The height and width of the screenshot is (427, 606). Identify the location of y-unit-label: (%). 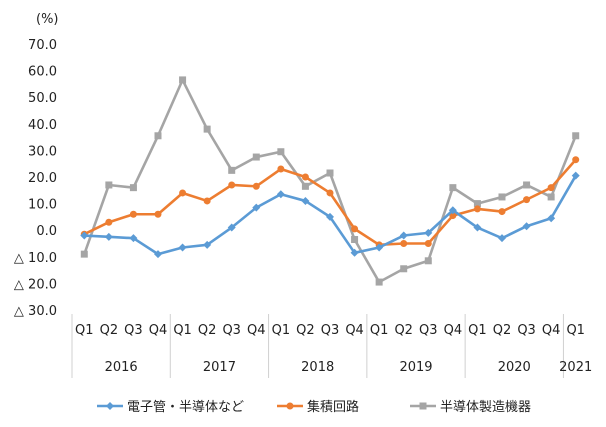
(47, 19).